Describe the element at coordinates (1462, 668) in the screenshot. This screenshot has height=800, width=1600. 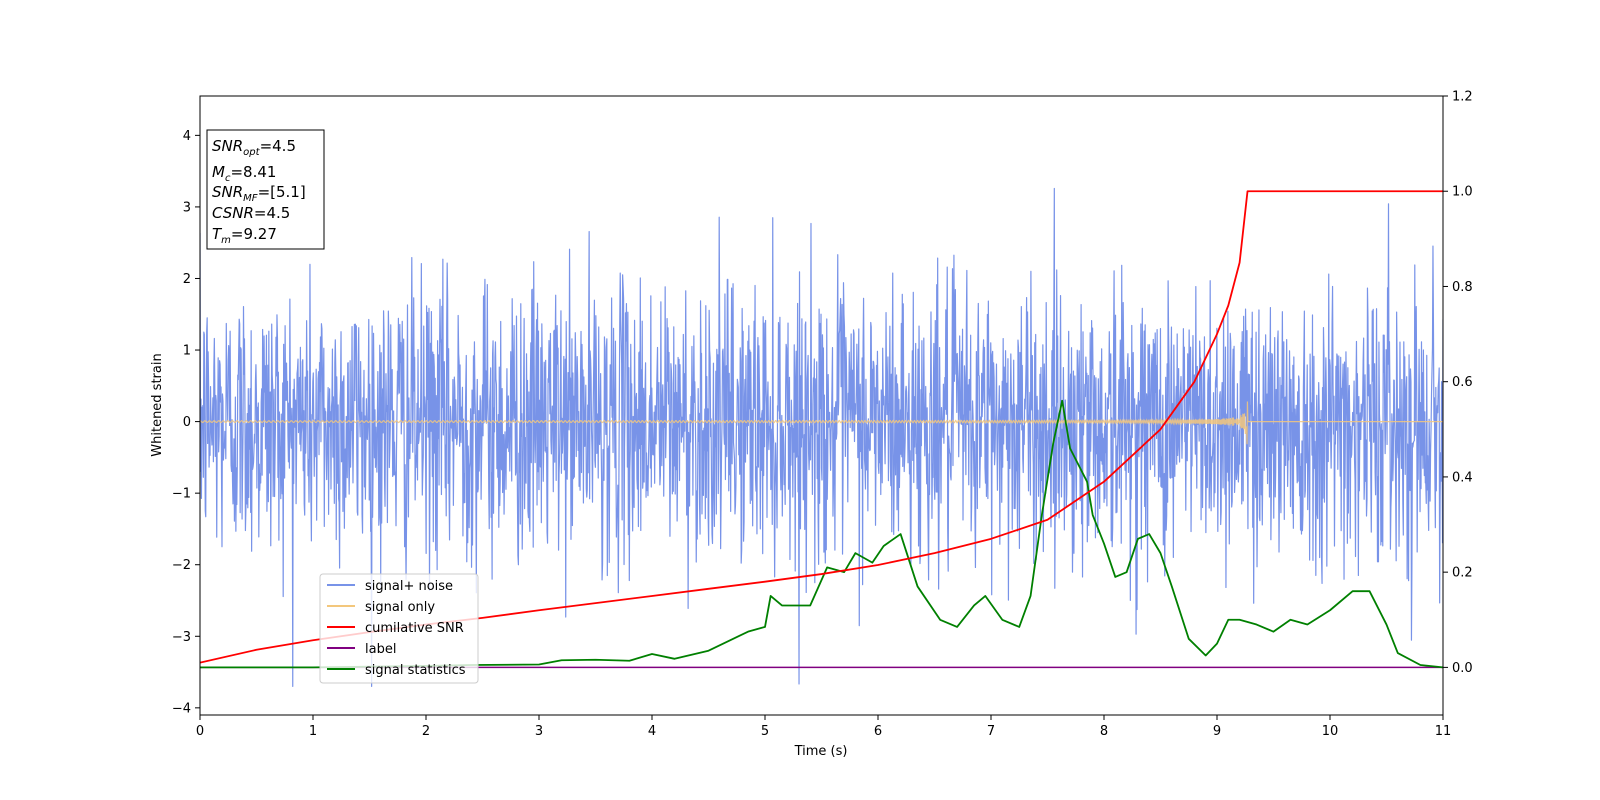
I see `y-right-tick-label: 0.0` at that location.